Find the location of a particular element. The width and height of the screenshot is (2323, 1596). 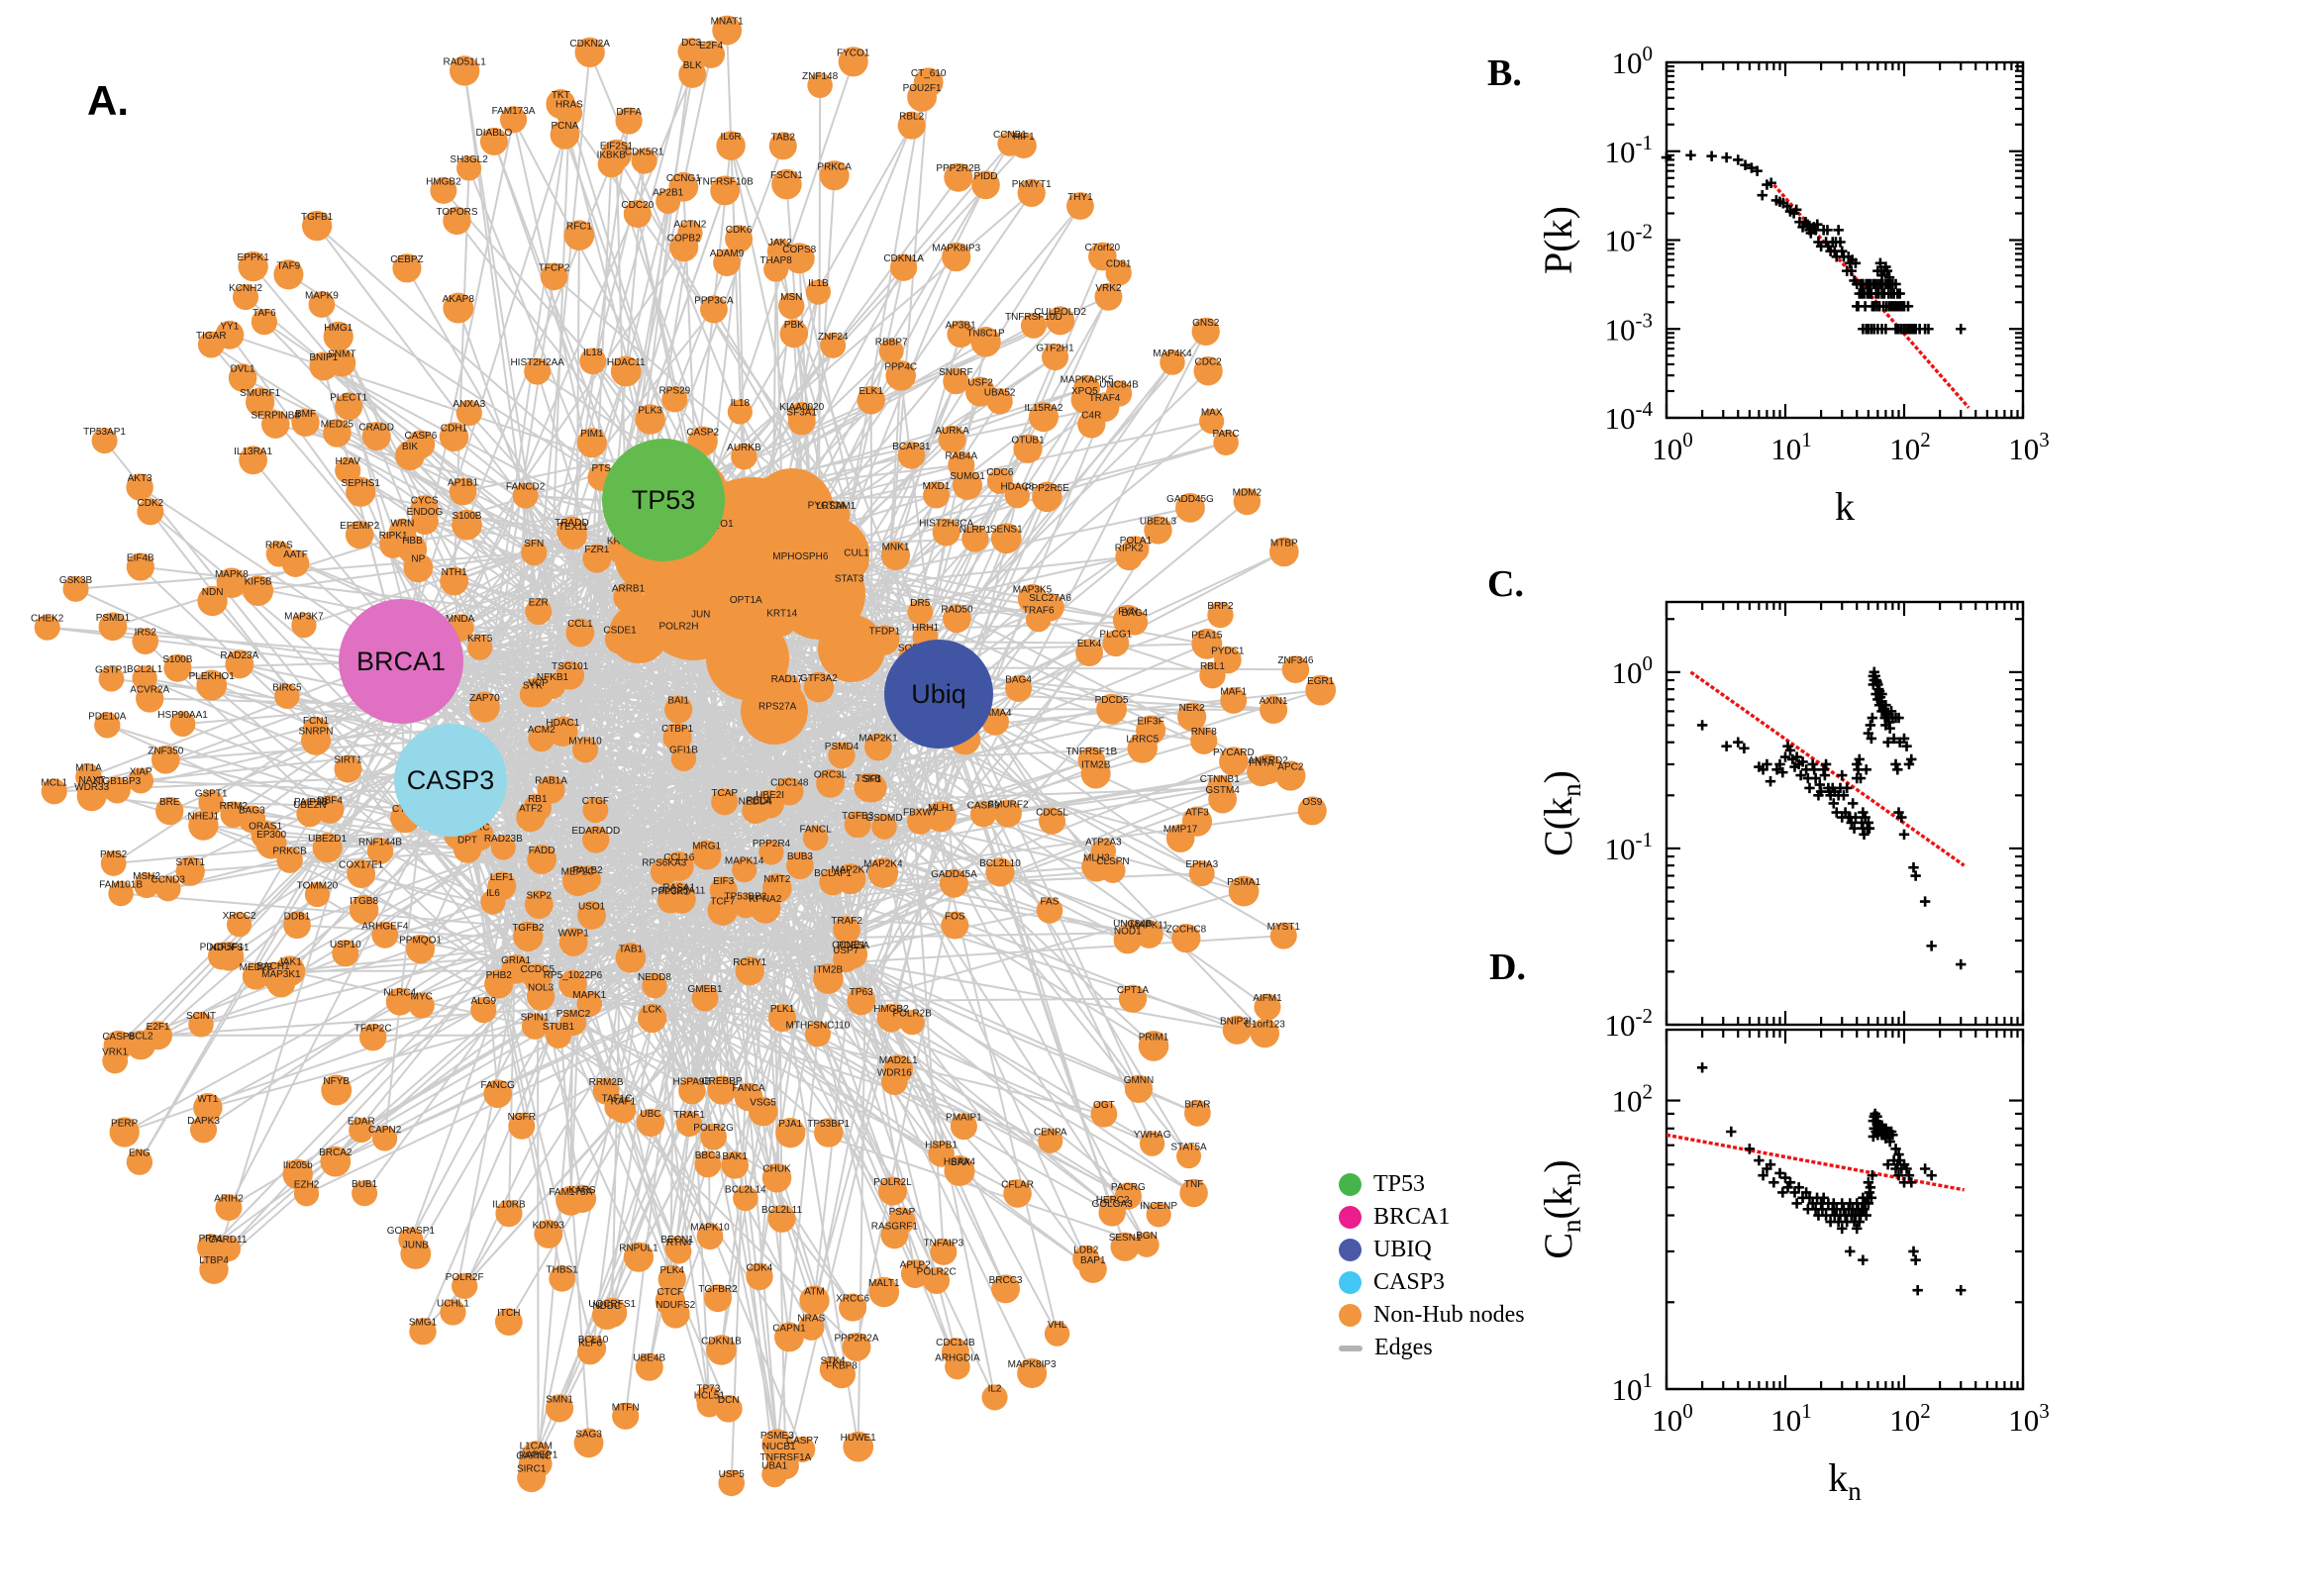

svg-text: BRCA2 is located at coordinates (336, 1152).